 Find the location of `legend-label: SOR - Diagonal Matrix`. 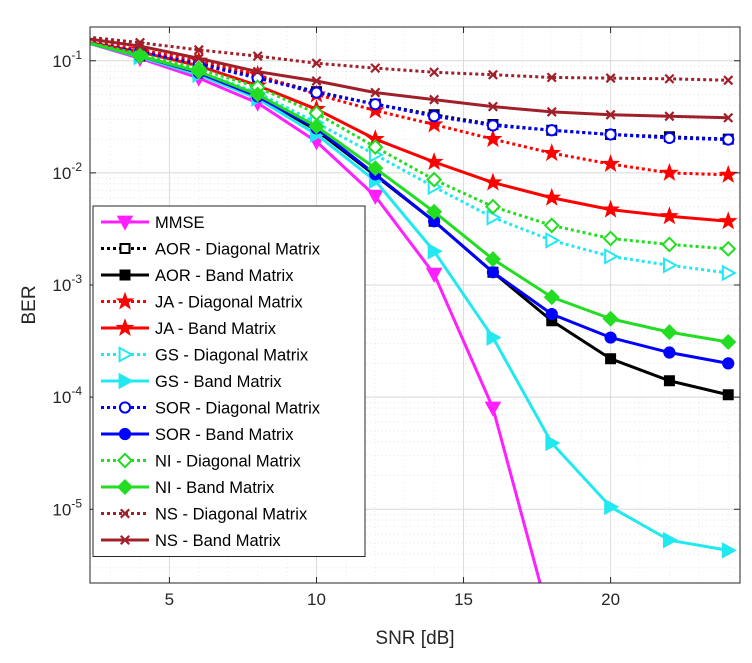

legend-label: SOR - Diagonal Matrix is located at coordinates (238, 409).